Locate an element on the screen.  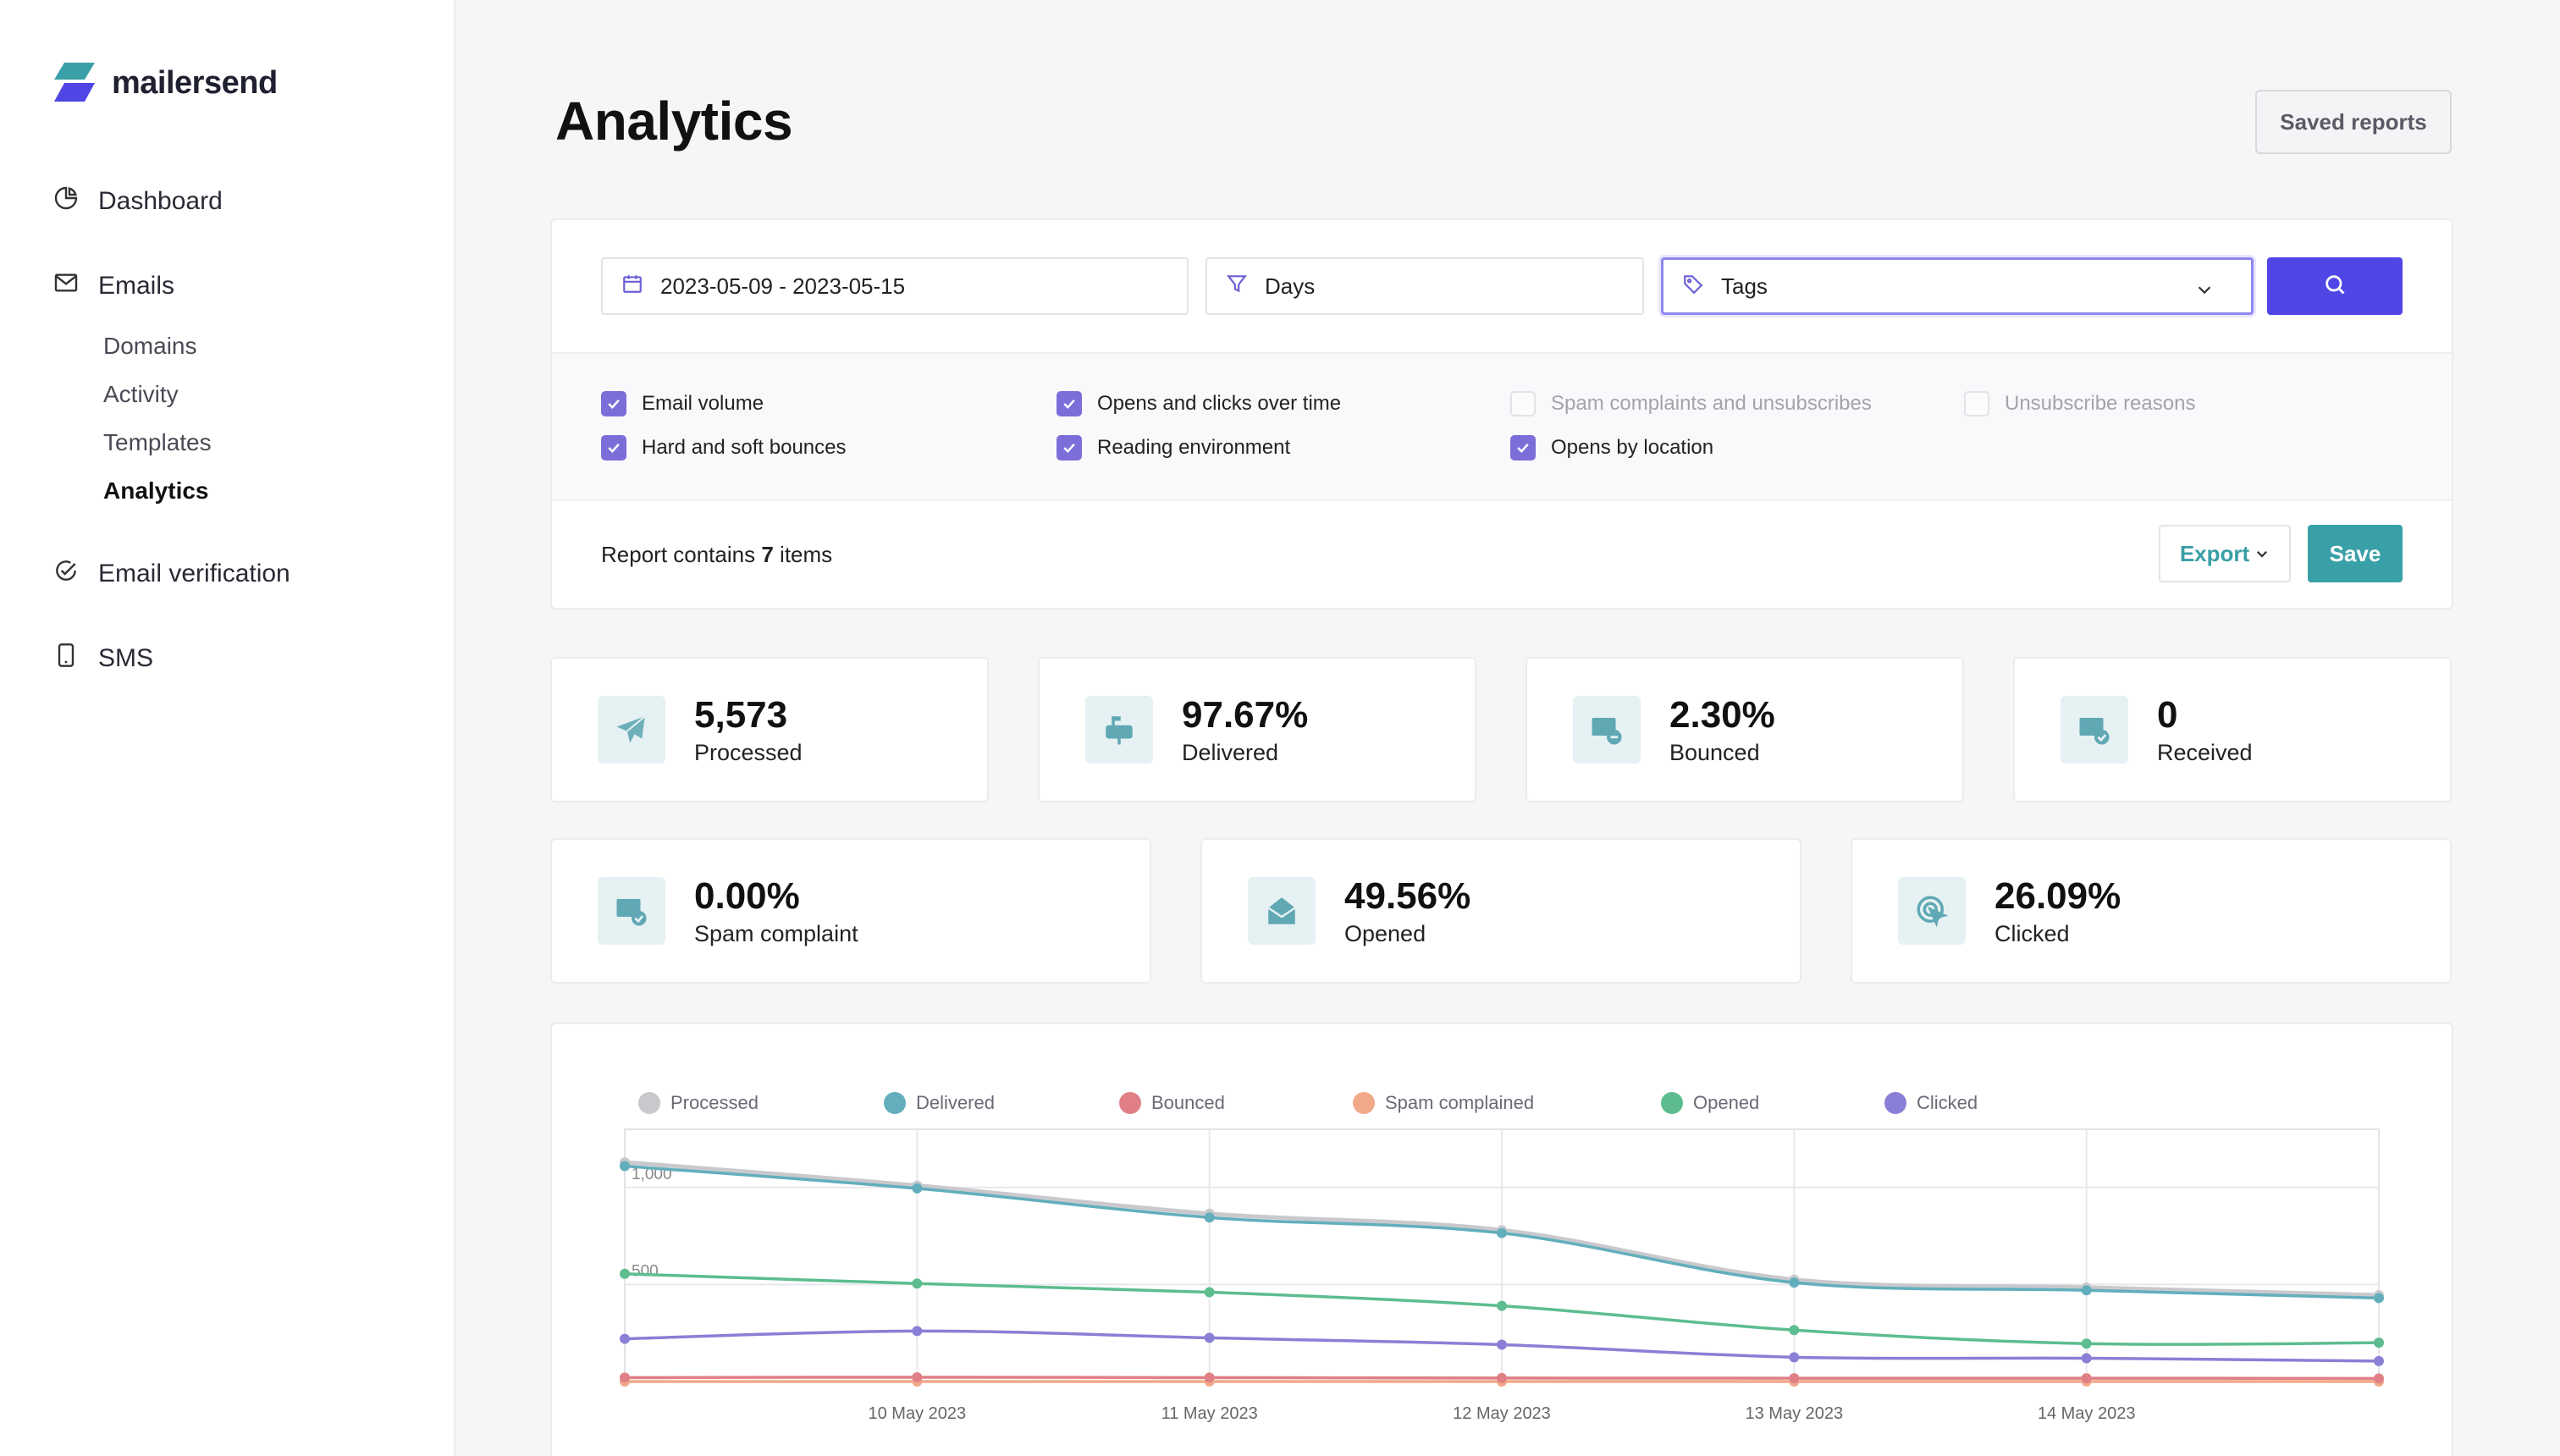
open-envelope-icon is located at coordinates (1282, 911).